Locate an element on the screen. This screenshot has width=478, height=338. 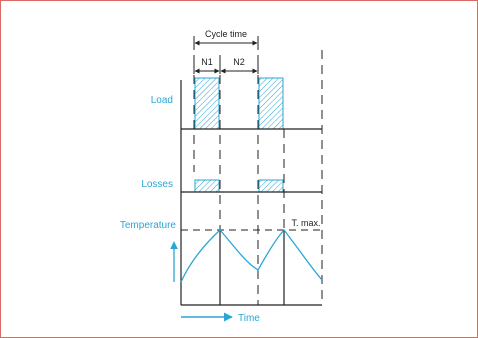
tmax-label: T. max. is located at coordinates (305, 223).